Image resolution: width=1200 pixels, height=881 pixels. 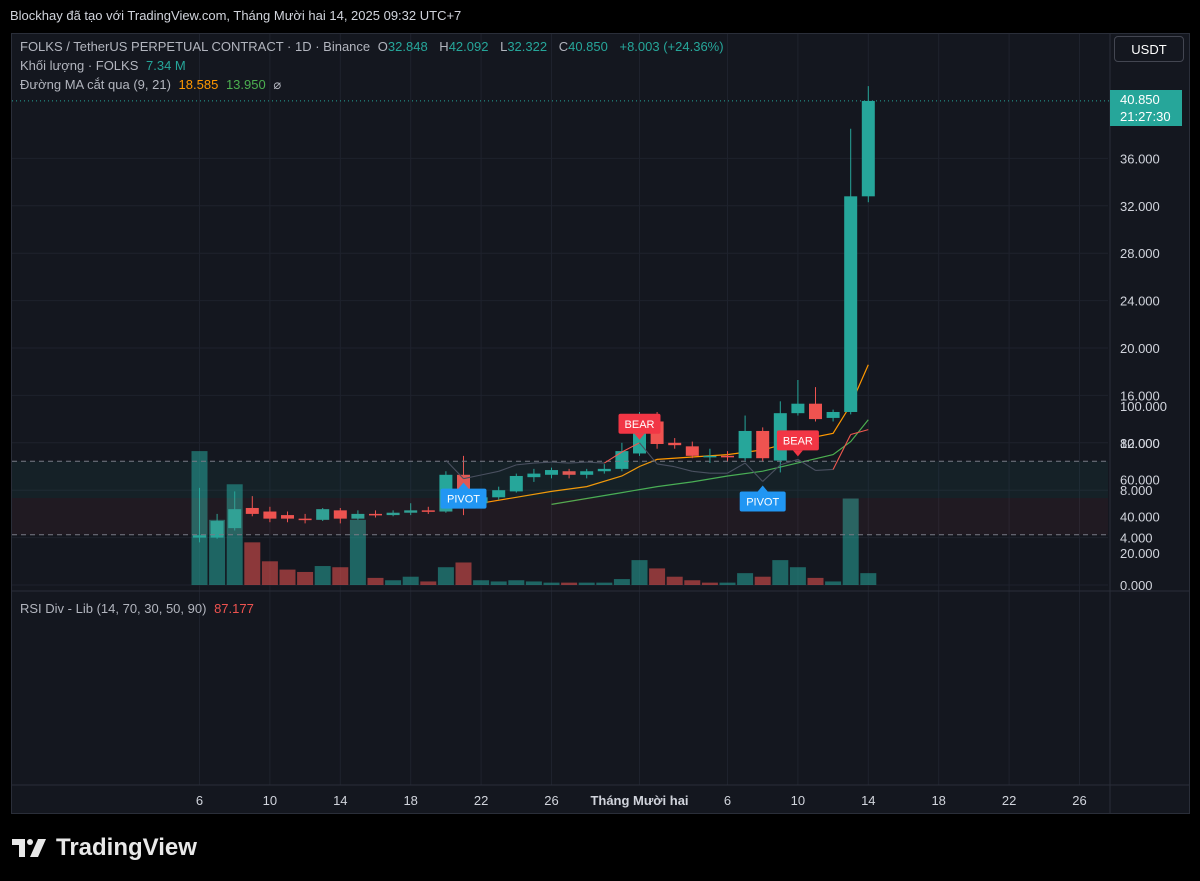 What do you see at coordinates (1136, 538) in the screenshot?
I see `price-tick-label: 4.000` at bounding box center [1136, 538].